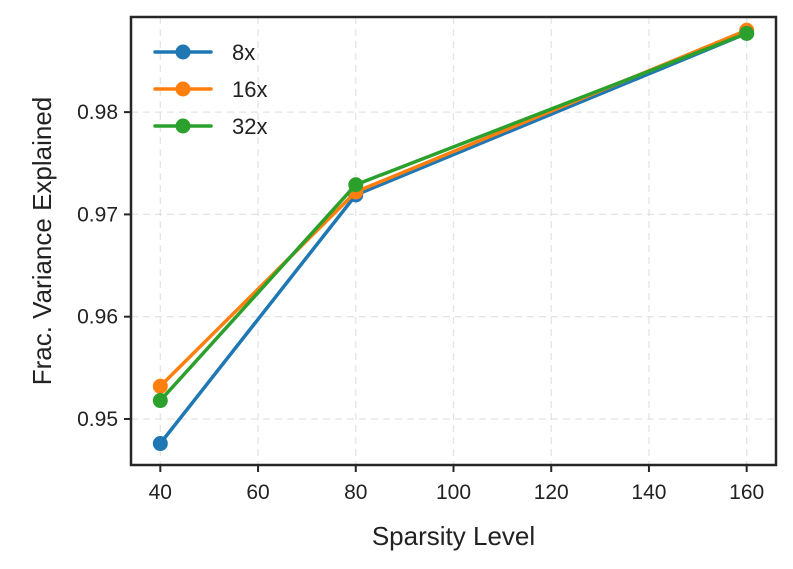 This screenshot has height=569, width=793. What do you see at coordinates (97, 112) in the screenshot?
I see `y-tick-label: 0.98` at bounding box center [97, 112].